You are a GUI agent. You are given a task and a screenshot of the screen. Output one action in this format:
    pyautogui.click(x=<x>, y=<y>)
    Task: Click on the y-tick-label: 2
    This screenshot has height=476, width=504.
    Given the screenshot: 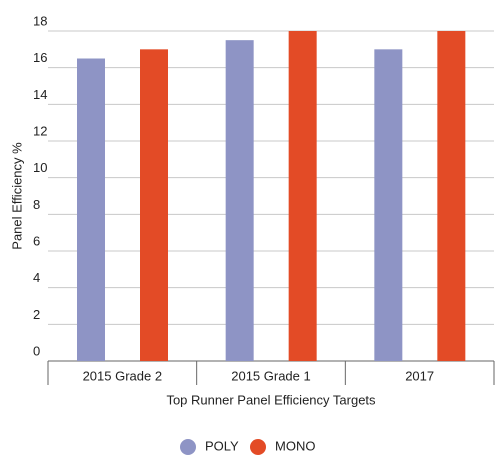 What is the action you would take?
    pyautogui.click(x=36, y=314)
    